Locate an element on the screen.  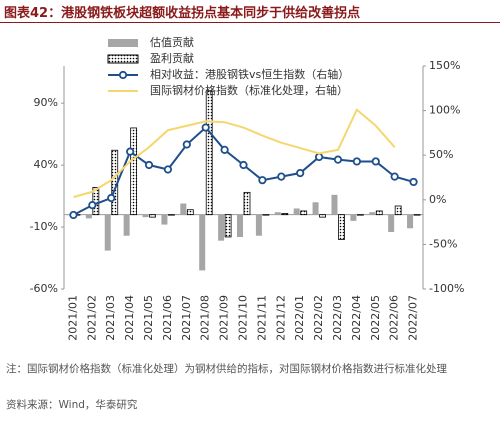
legend-label: 相对收益：港股钢铁vs恒生指数（右轴） is located at coordinates (249, 74).